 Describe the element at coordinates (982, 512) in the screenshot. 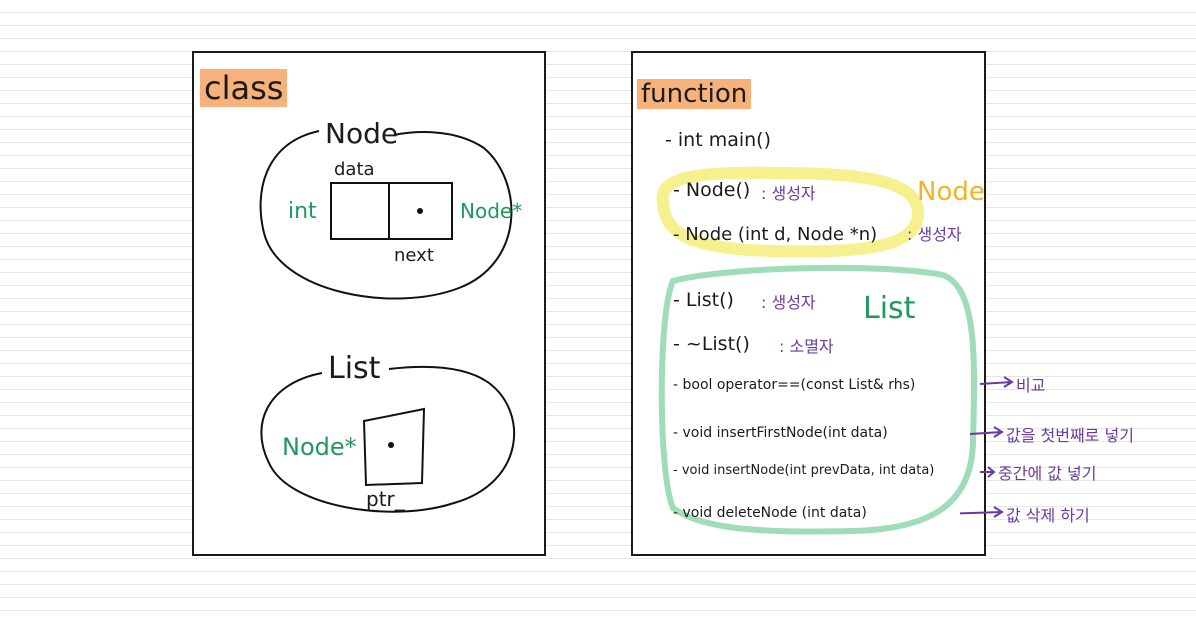

I see `arrow-to-delete` at that location.